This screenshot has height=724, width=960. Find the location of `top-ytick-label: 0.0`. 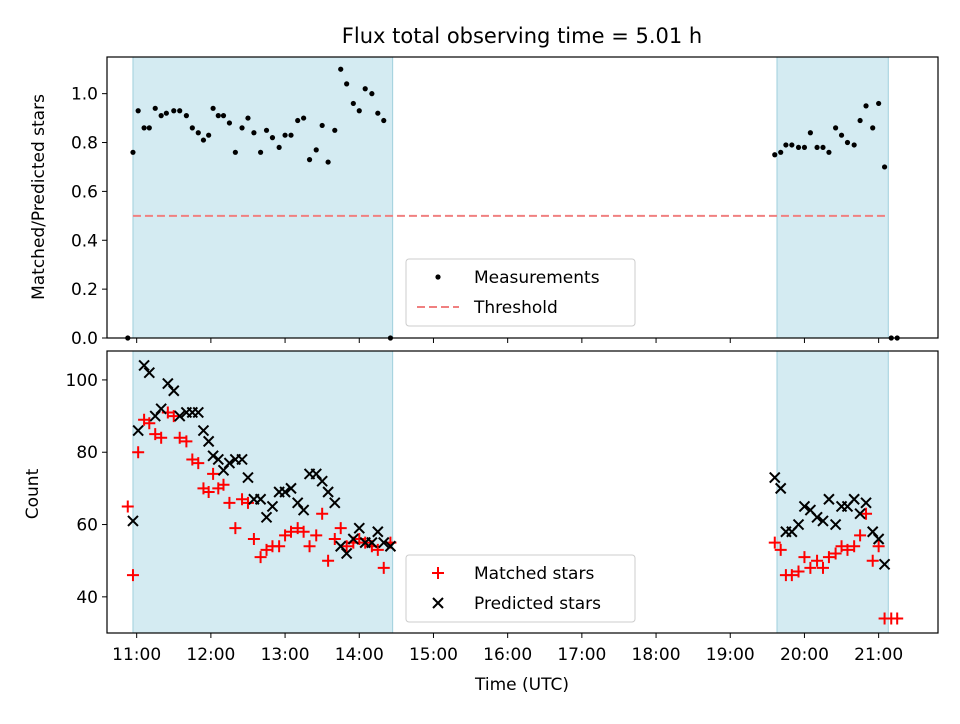

top-ytick-label: 0.0 is located at coordinates (84, 339).